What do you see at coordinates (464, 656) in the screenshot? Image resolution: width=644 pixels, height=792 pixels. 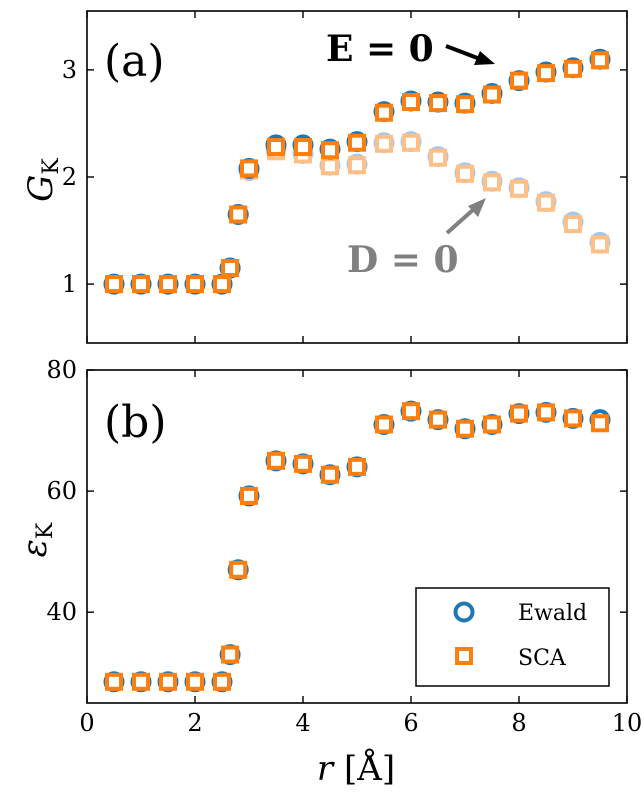 I see `legend-sca-marker` at bounding box center [464, 656].